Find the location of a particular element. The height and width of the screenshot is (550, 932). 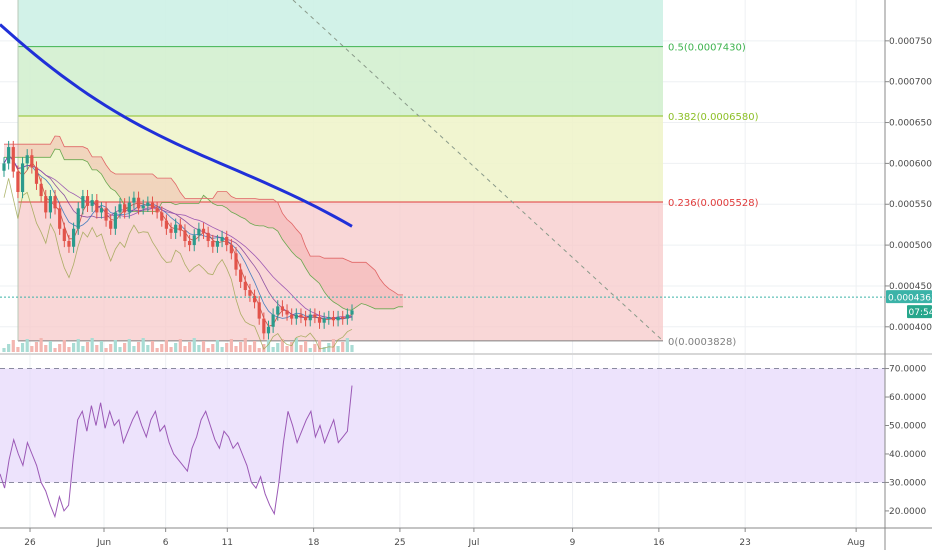

time-tick-label: 23 is located at coordinates (744, 543).